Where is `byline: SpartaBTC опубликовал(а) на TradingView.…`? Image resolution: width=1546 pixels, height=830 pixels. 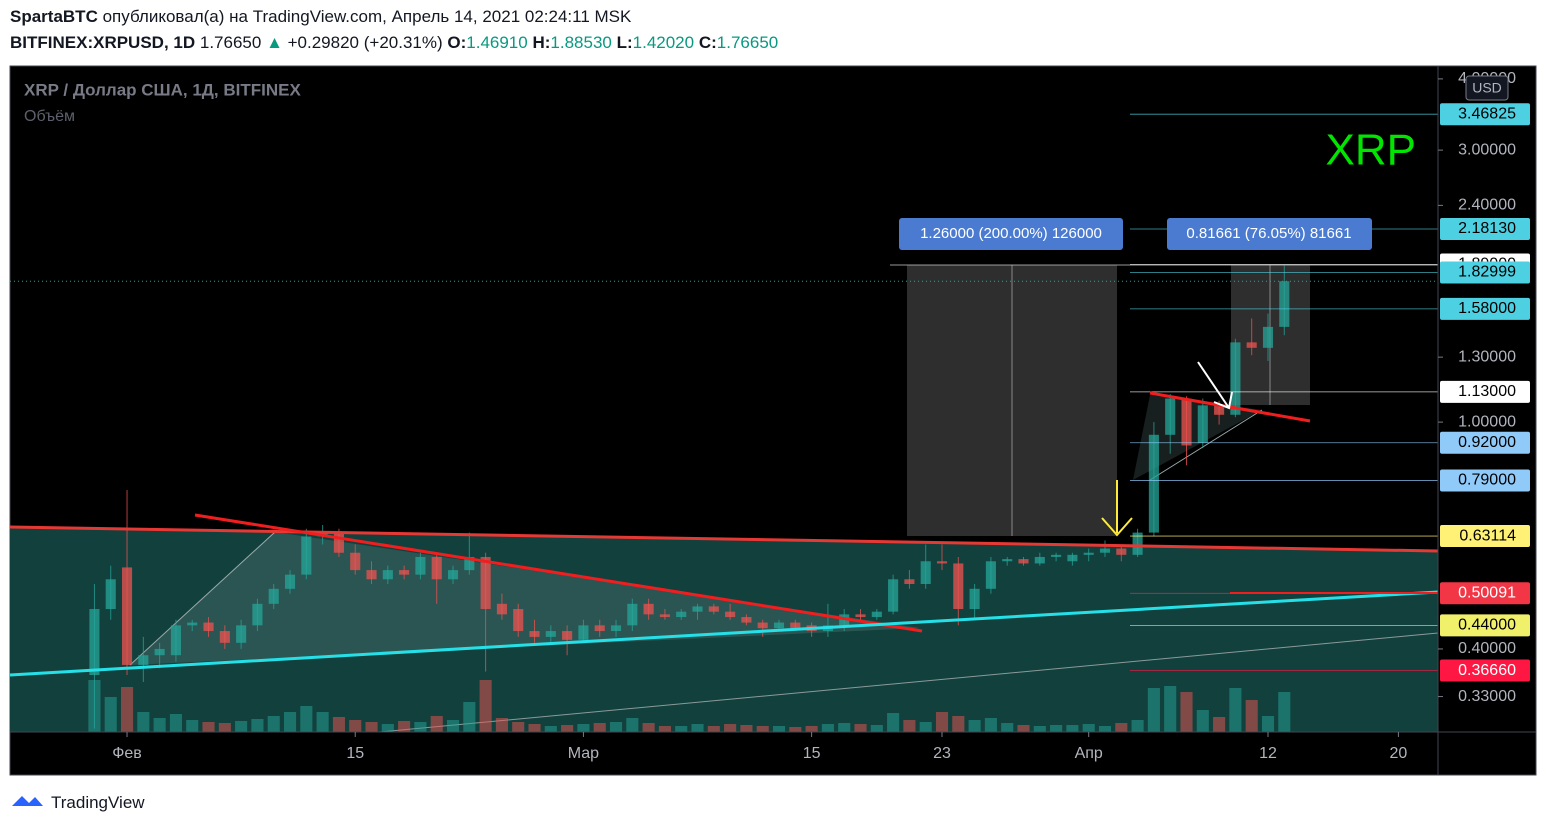 byline: SpartaBTC опубликовал(а) на TradingView.… is located at coordinates (320, 17).